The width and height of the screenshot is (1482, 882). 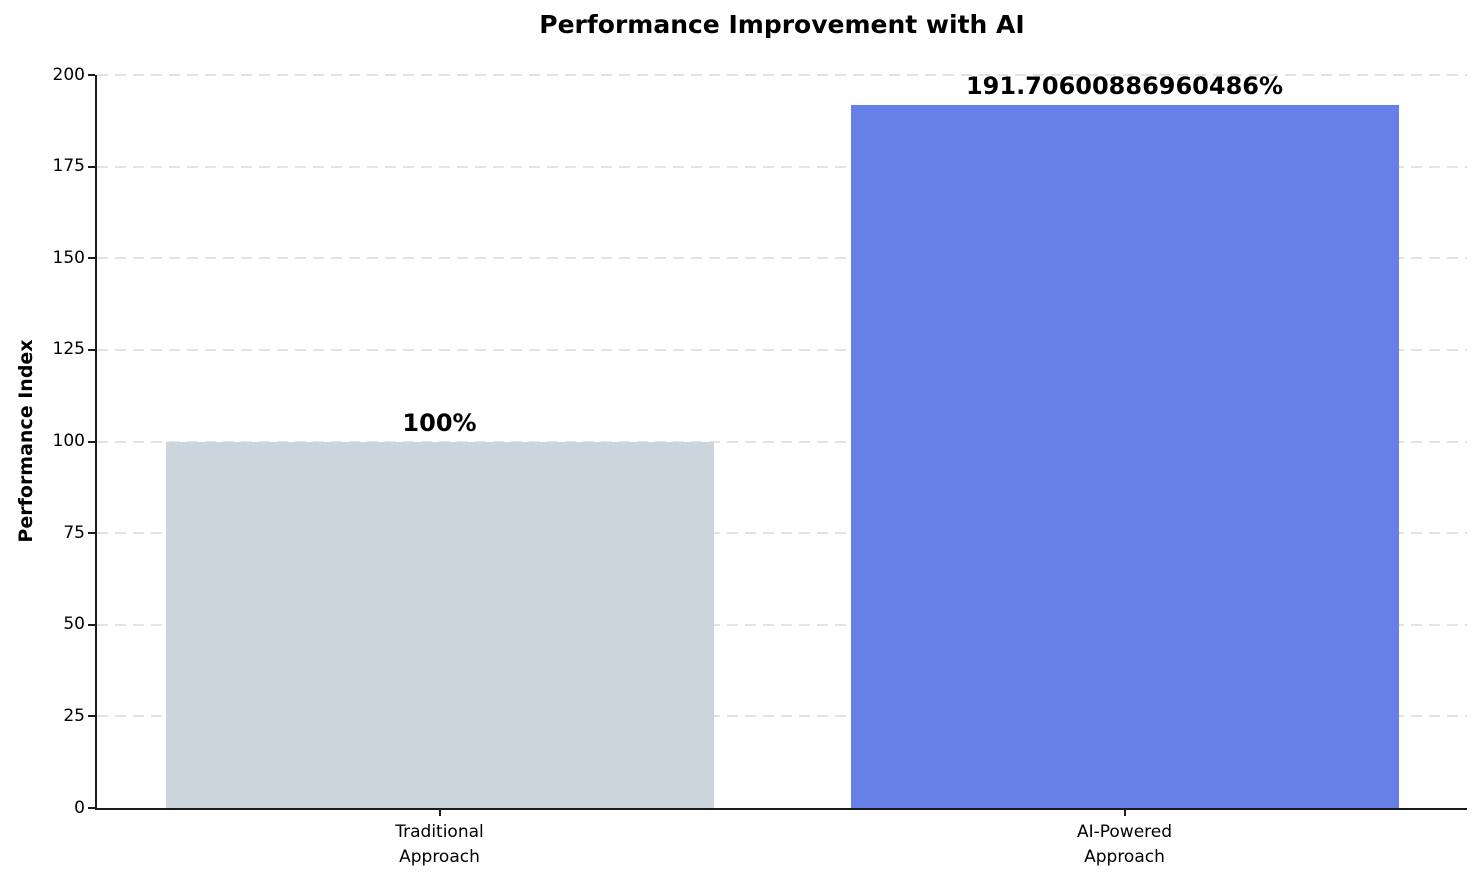 I want to click on bar-value-label-traditional-approach: 100%, so click(x=439, y=422).